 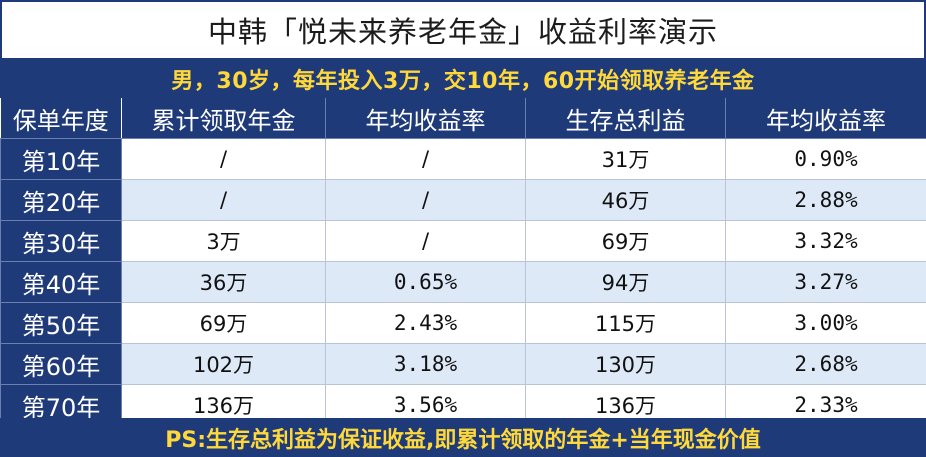 What do you see at coordinates (61, 282) in the screenshot?
I see `row-year: 第40年` at bounding box center [61, 282].